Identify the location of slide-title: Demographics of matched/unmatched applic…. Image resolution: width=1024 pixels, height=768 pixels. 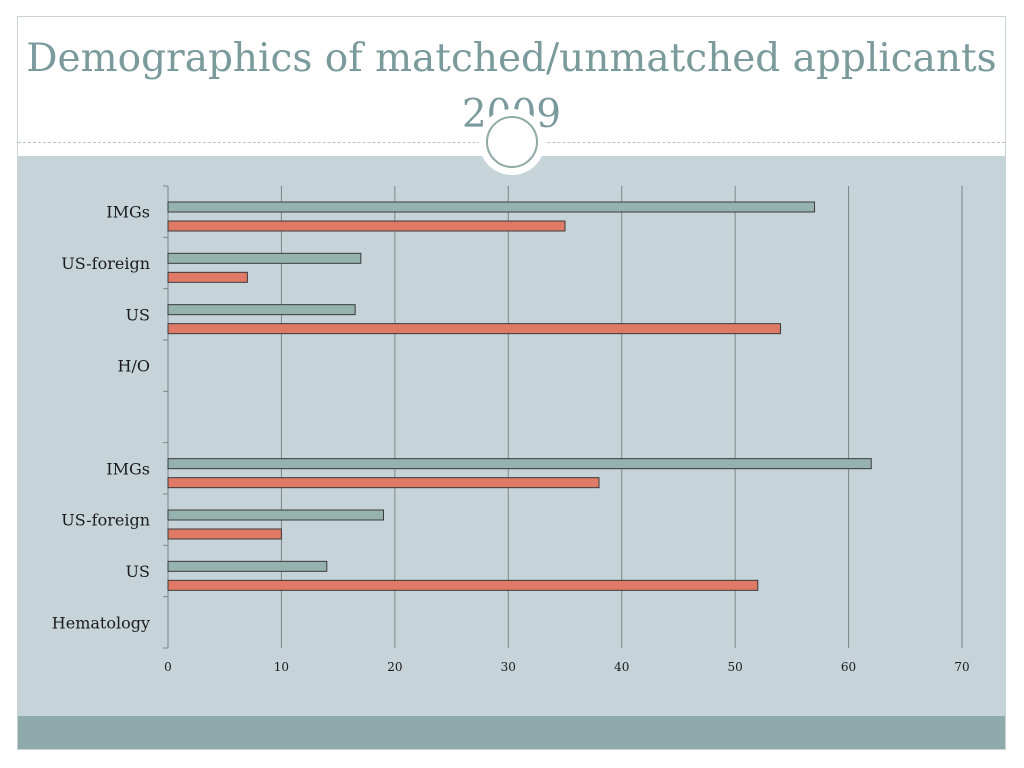
(511, 86).